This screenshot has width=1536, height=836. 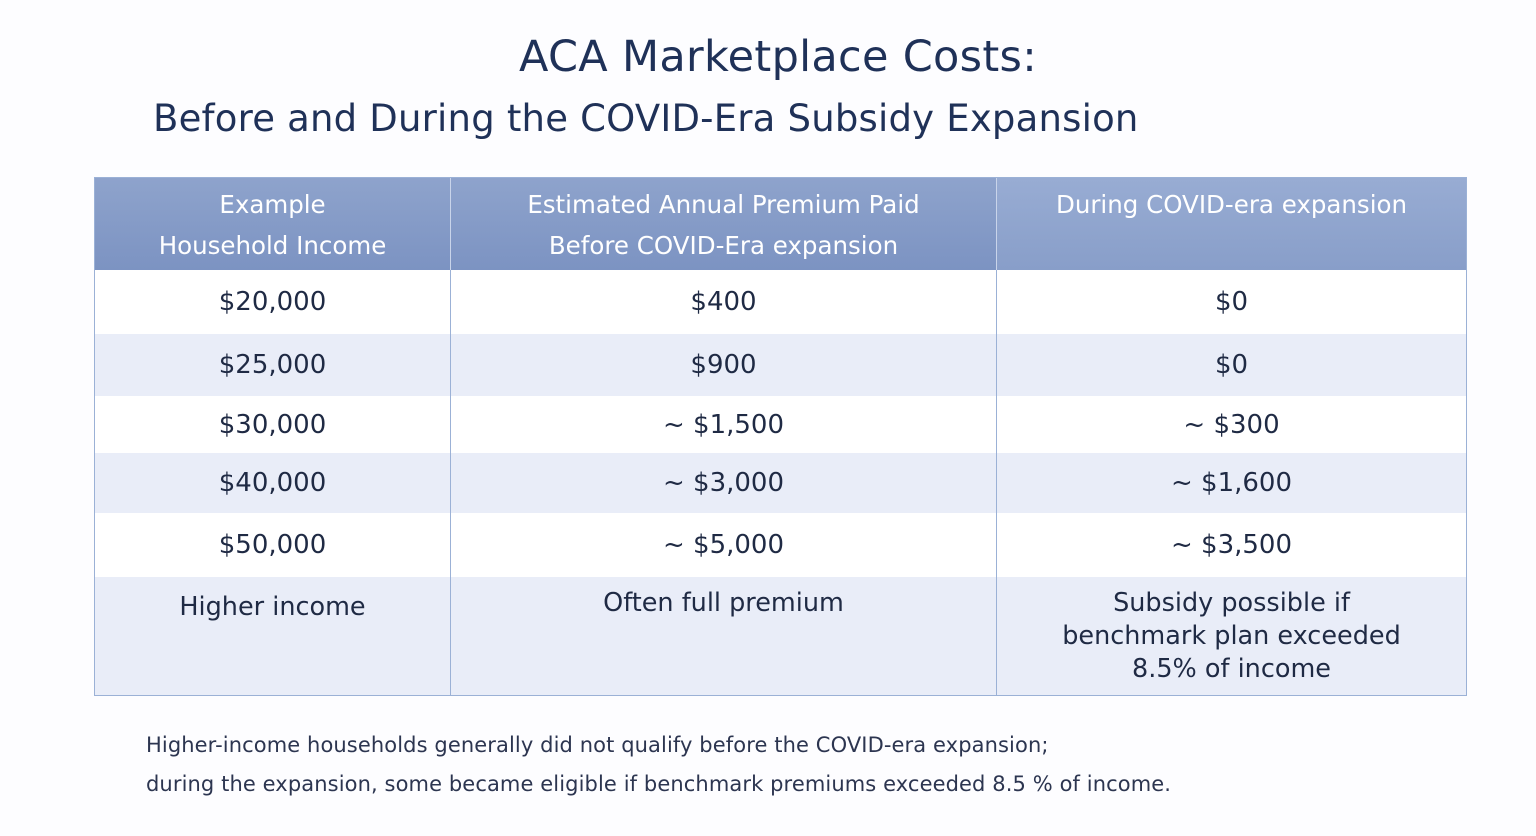 What do you see at coordinates (273, 302) in the screenshot?
I see `table-cell-income: $20,000` at bounding box center [273, 302].